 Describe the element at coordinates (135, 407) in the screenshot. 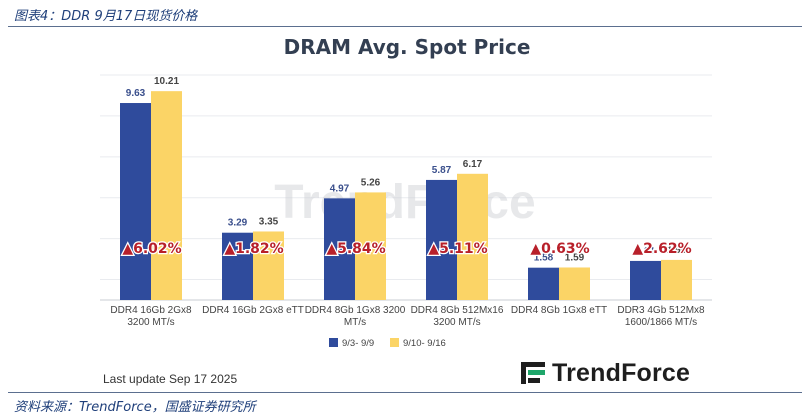

I see `source-note: 资料来源：TrendForce，国盛证券研究所` at that location.